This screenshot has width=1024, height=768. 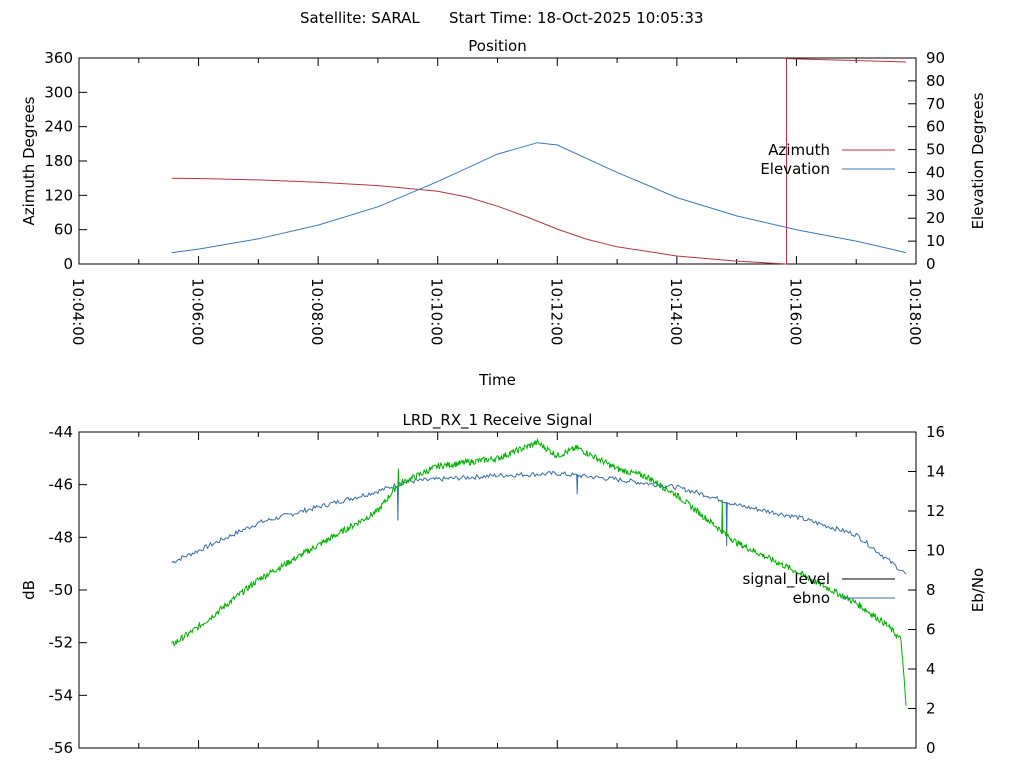 I want to click on y2-axis-label: Eb/No, so click(x=978, y=590).